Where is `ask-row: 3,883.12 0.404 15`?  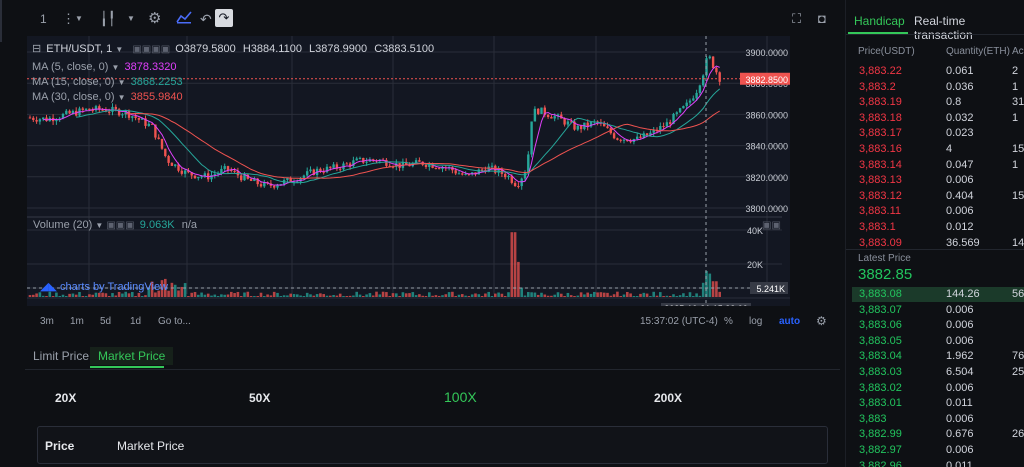 ask-row: 3,883.12 0.404 15 is located at coordinates (941, 196).